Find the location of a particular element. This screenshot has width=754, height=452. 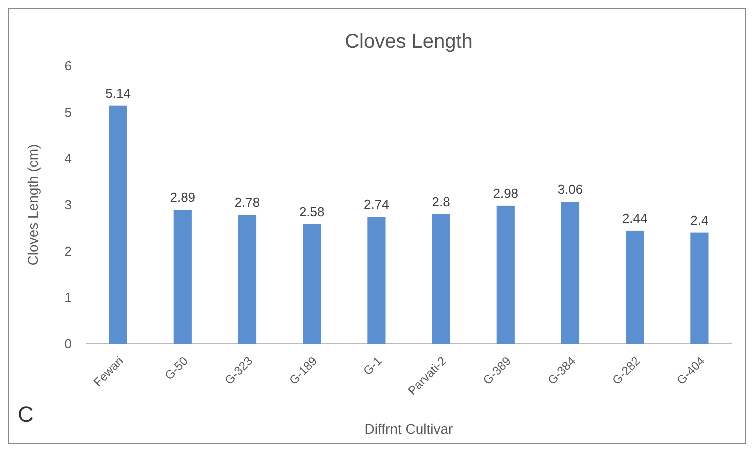

data-label: 2.4 is located at coordinates (699, 220).